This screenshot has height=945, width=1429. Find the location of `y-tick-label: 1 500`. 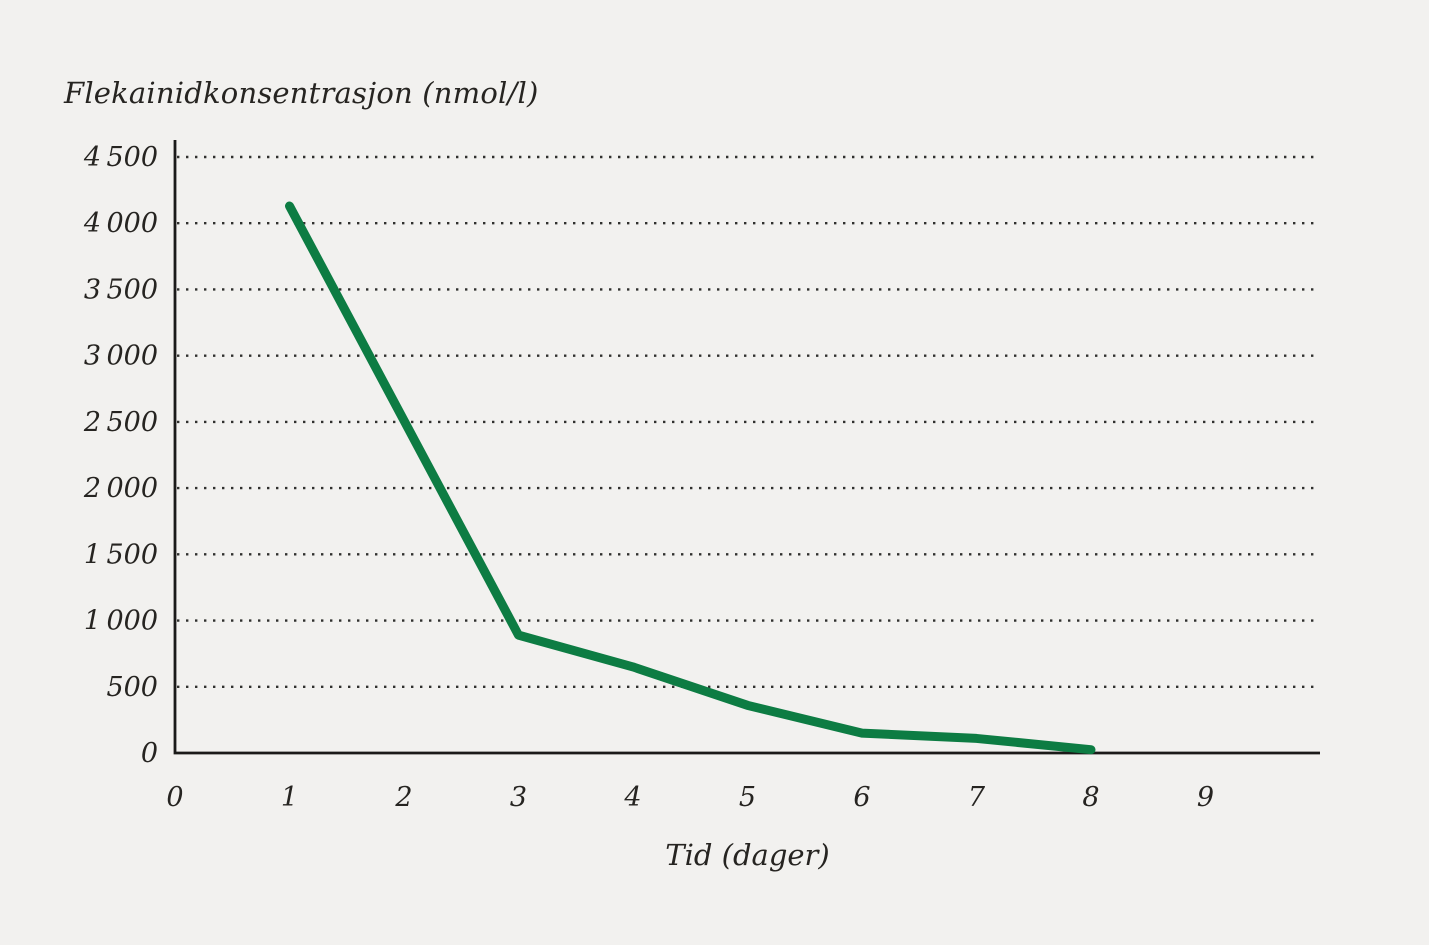

y-tick-label: 1 500 is located at coordinates (121, 554).